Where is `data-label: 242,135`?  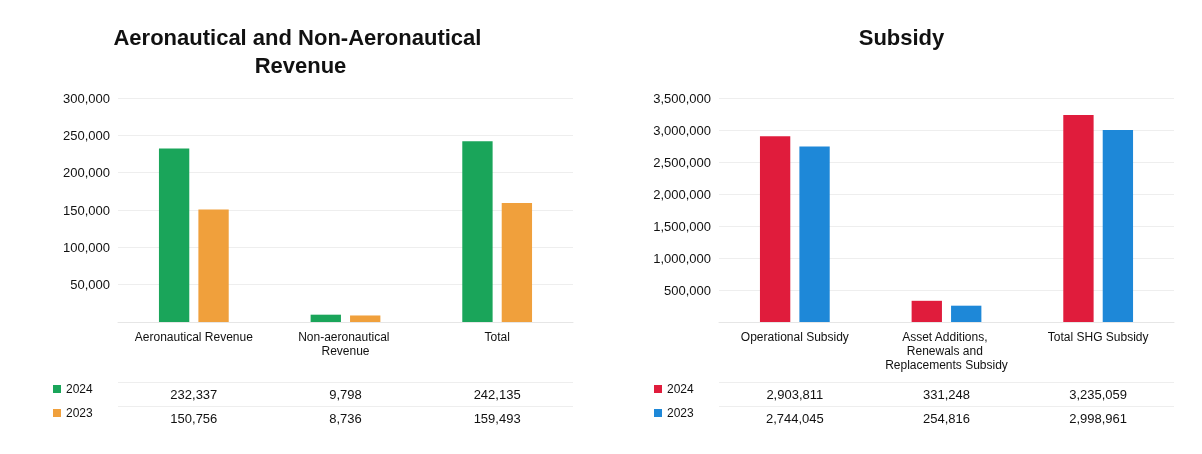
data-label: 242,135 is located at coordinates (497, 394).